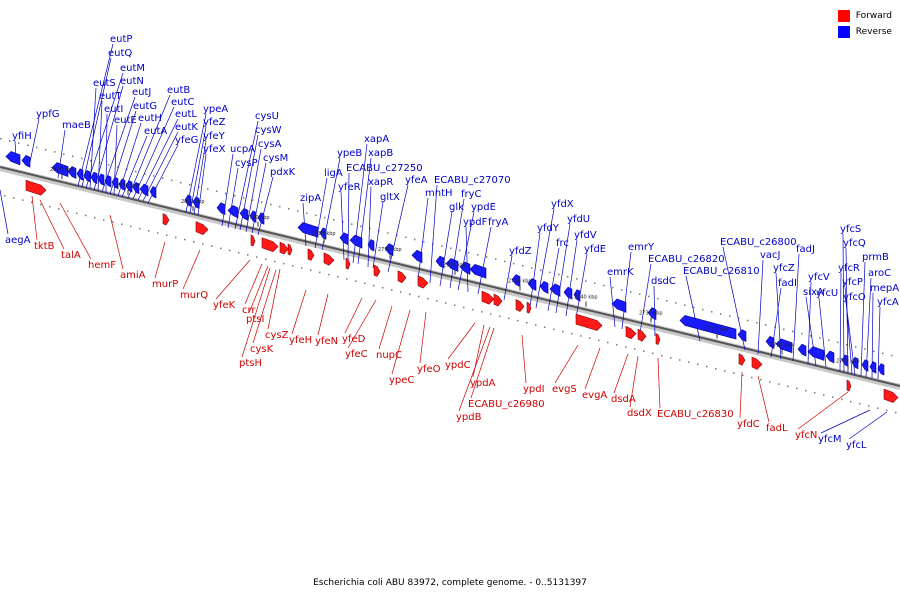 This screenshot has width=900, height=600. I want to click on gene-label-tktb: tktB, so click(44, 246).